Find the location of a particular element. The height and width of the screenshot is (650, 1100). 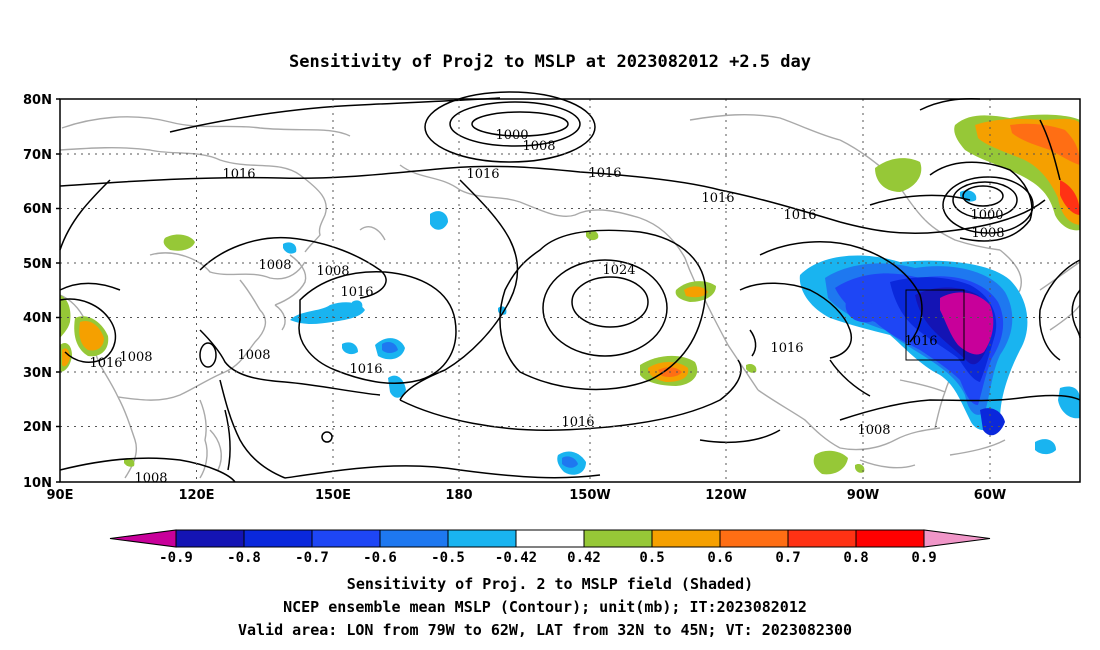

lat-tick-label: 40N is located at coordinates (37, 318).